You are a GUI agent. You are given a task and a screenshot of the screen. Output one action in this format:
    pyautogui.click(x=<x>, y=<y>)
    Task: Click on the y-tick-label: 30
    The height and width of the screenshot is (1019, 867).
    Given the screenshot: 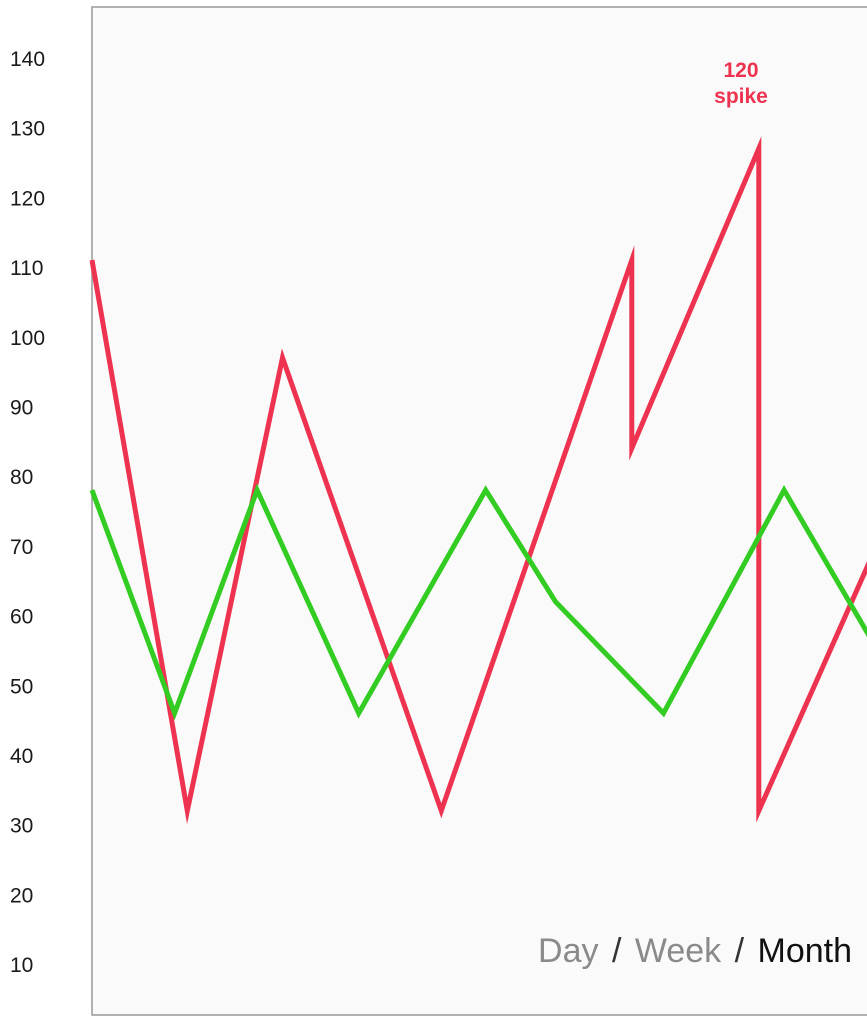 What is the action you would take?
    pyautogui.click(x=21, y=826)
    